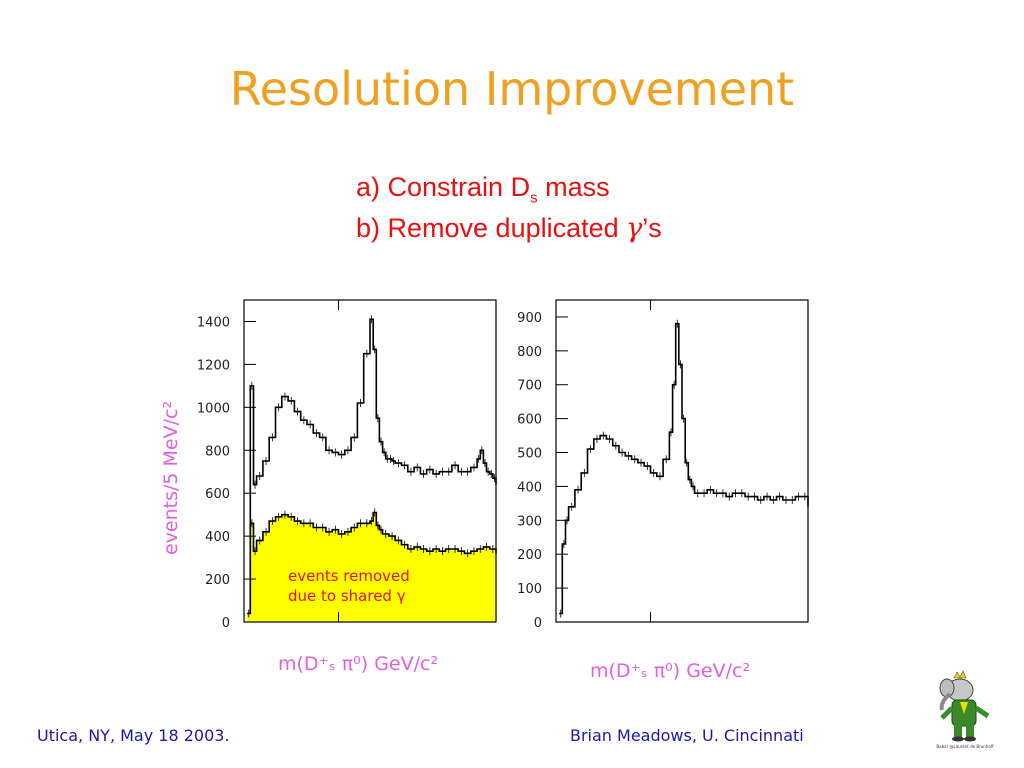 Image resolution: width=1024 pixels, height=768 pixels. What do you see at coordinates (573, 187) in the screenshot?
I see `subtitle-line-1-tail: mass` at bounding box center [573, 187].